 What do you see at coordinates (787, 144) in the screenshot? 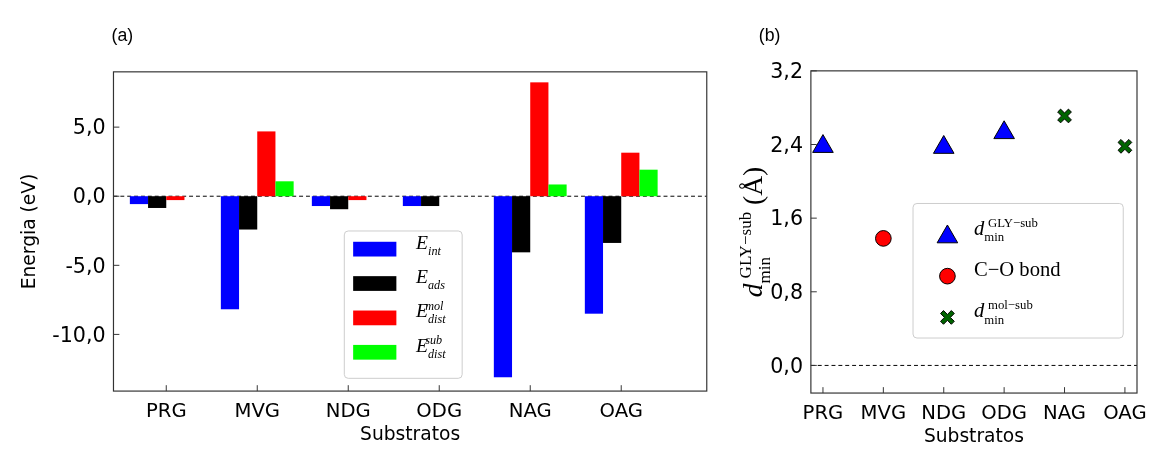
I see `y-tick-label: 2,4` at bounding box center [787, 144].